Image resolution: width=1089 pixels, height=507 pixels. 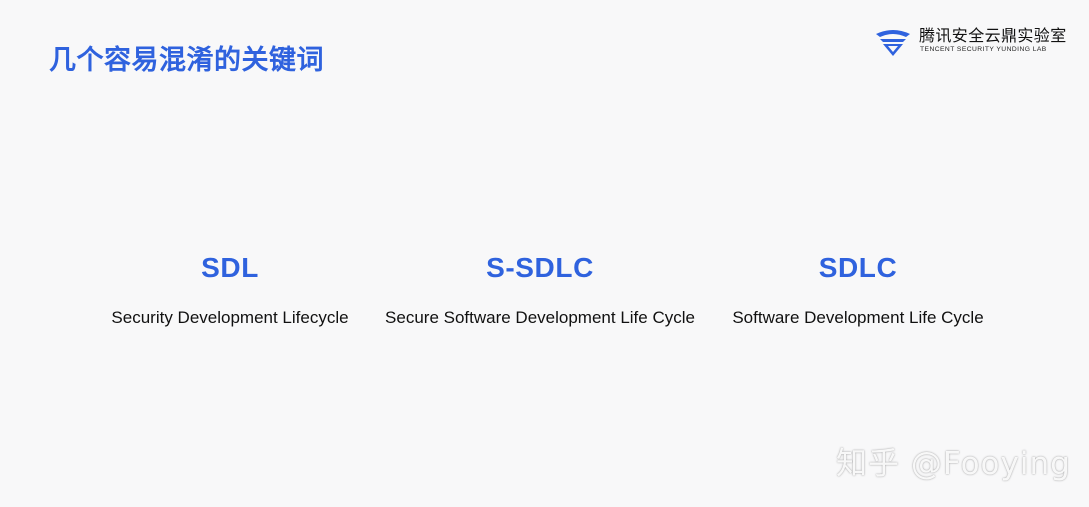 What do you see at coordinates (230, 317) in the screenshot?
I see `term-full-name: Security Development Lifecycle` at bounding box center [230, 317].